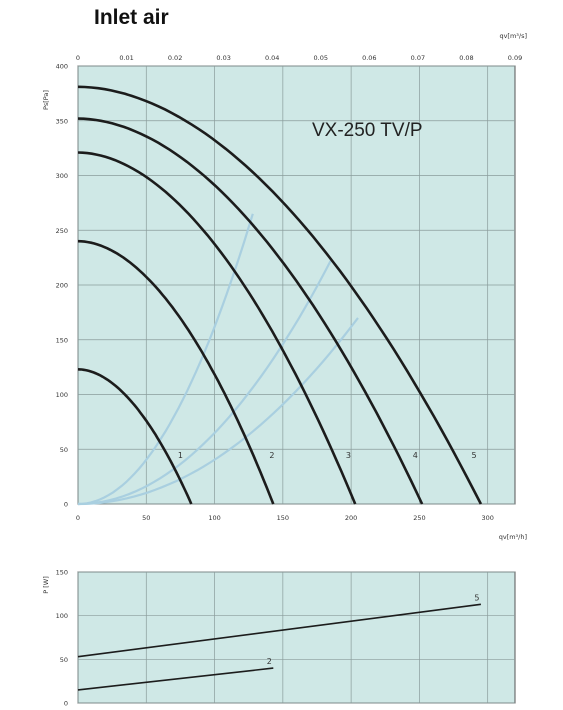  Describe the element at coordinates (466, 58) in the screenshot. I see `x2-tick-label: 0.08` at that location.